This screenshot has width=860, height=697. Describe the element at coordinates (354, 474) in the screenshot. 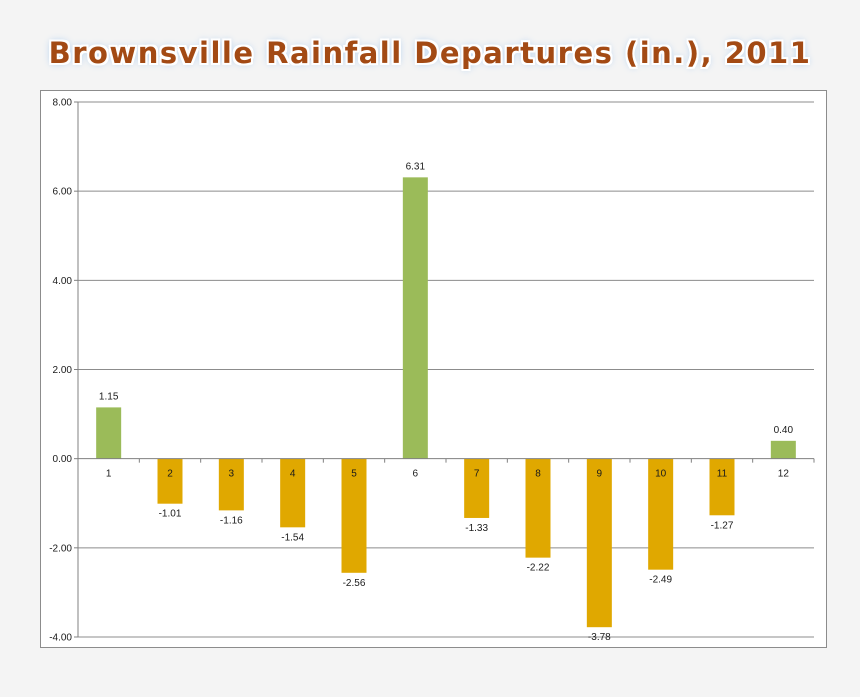

I see `x-tick-label: 5` at that location.